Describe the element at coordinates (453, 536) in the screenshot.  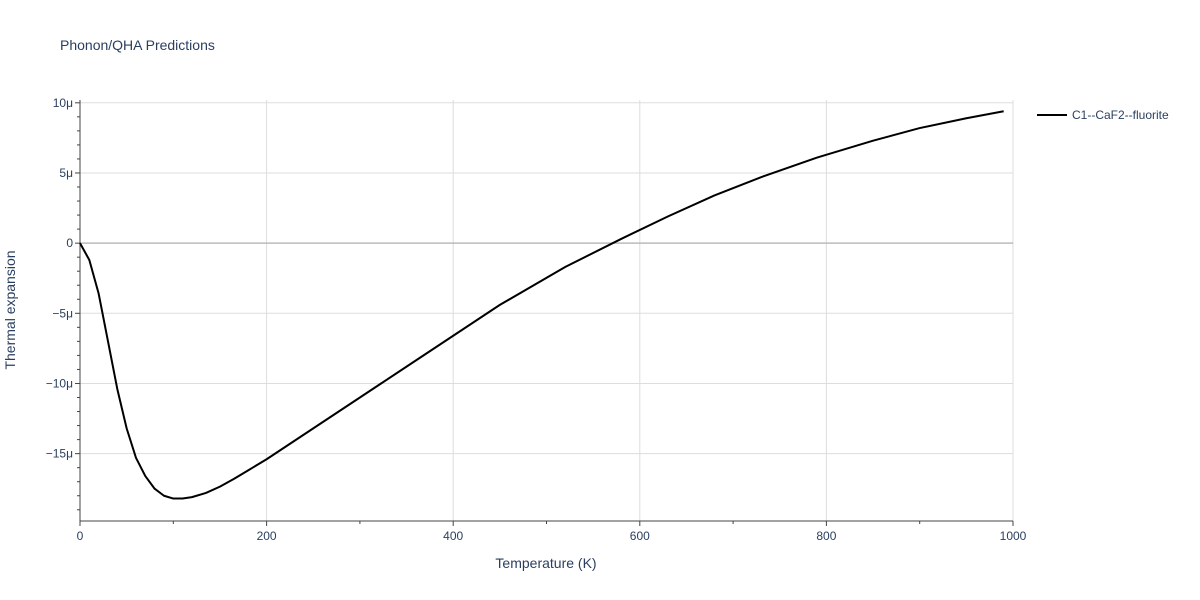
I see `x-tick-label: 400` at that location.